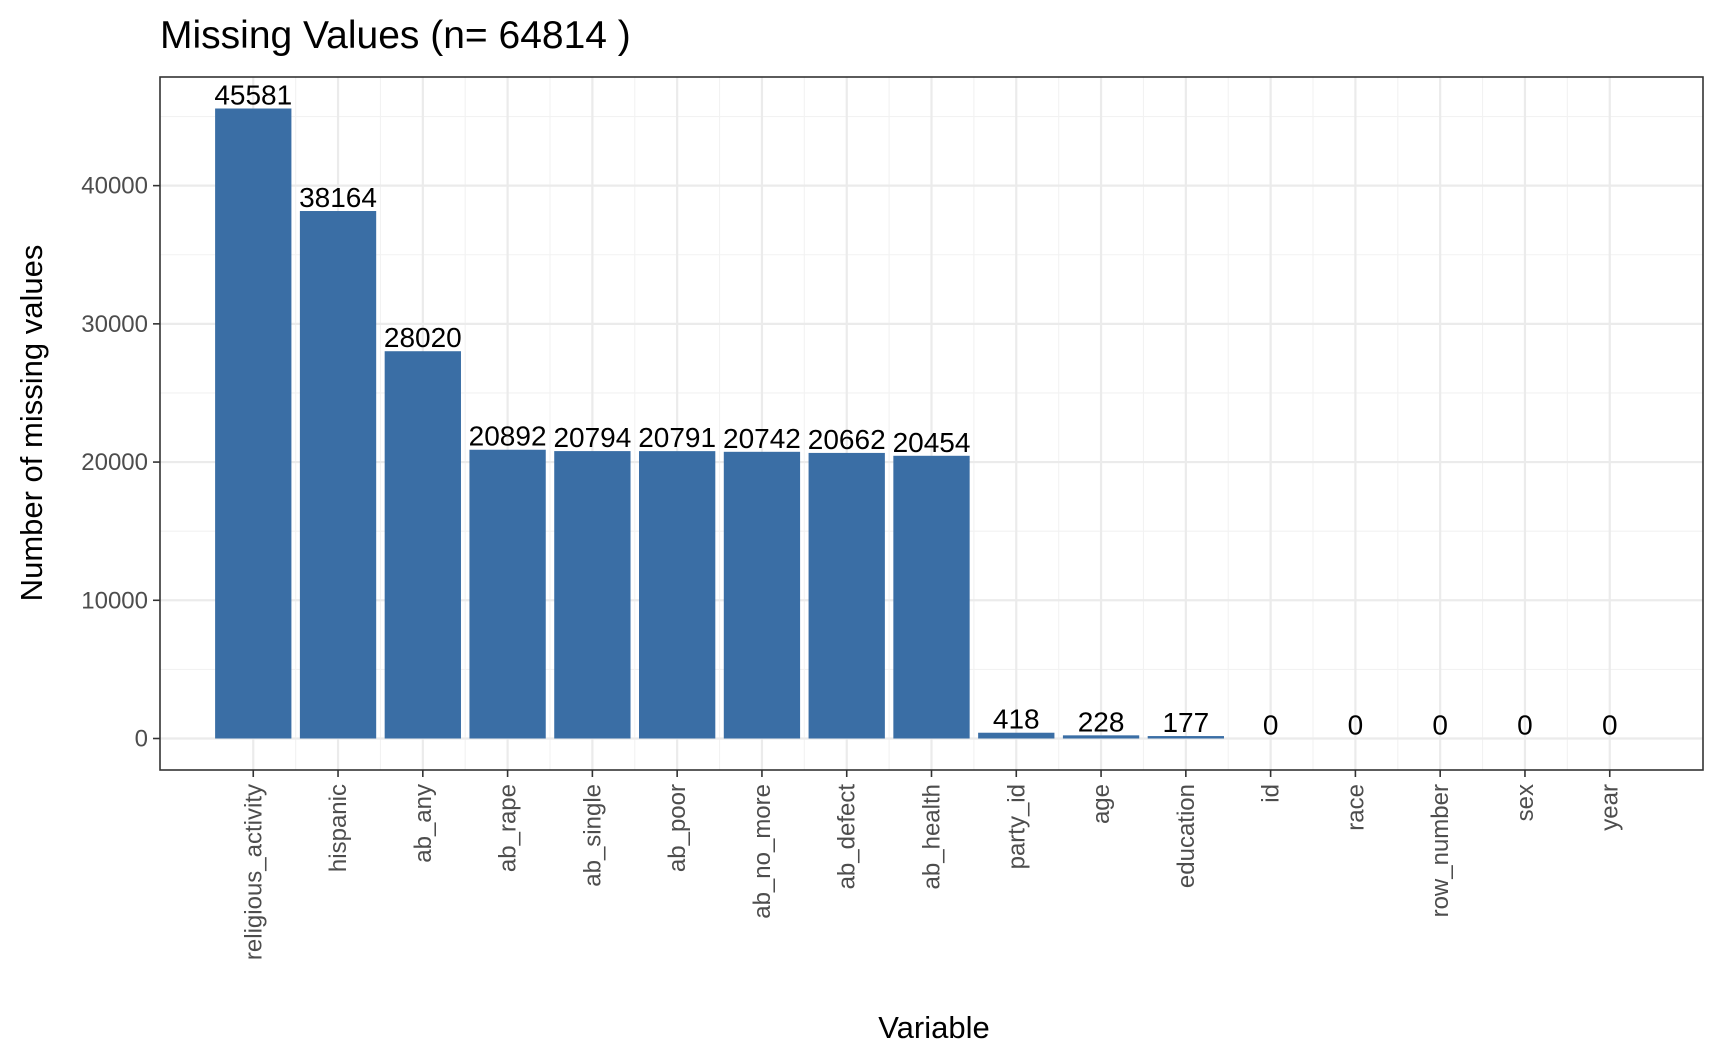  I want to click on y-axis-title: Number of missing values, so click(31, 423).